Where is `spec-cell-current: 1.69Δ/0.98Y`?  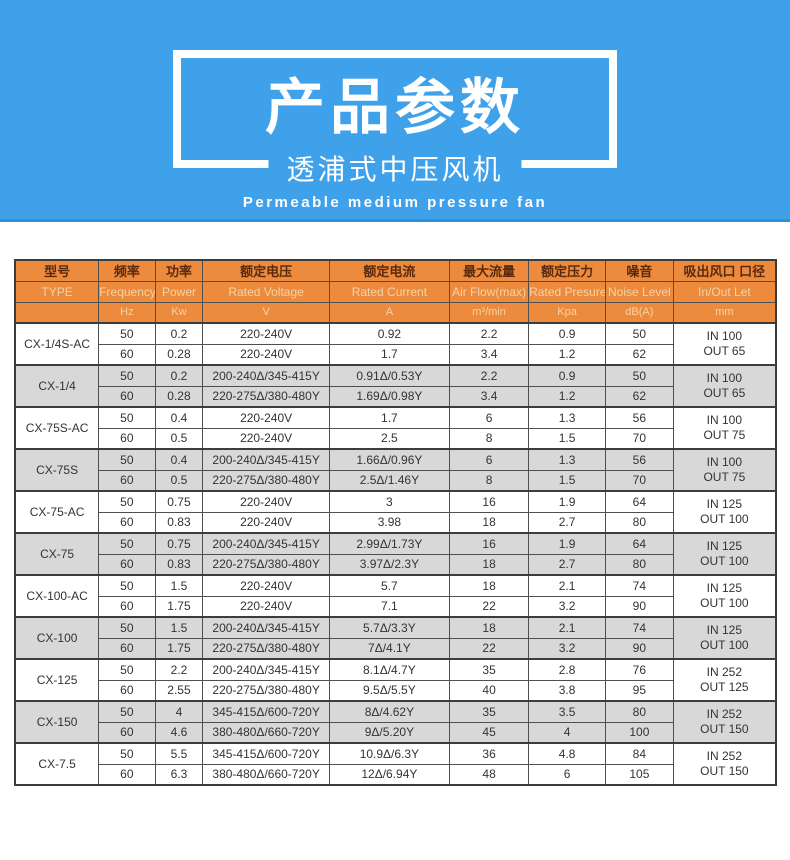 spec-cell-current: 1.69Δ/0.98Y is located at coordinates (389, 396).